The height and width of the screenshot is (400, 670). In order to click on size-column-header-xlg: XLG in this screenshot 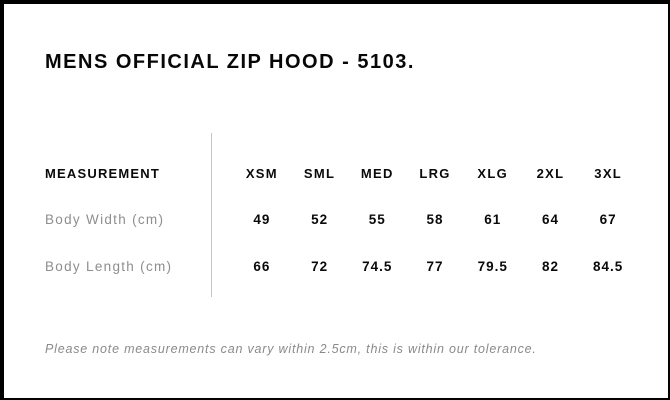, I will do `click(493, 173)`.